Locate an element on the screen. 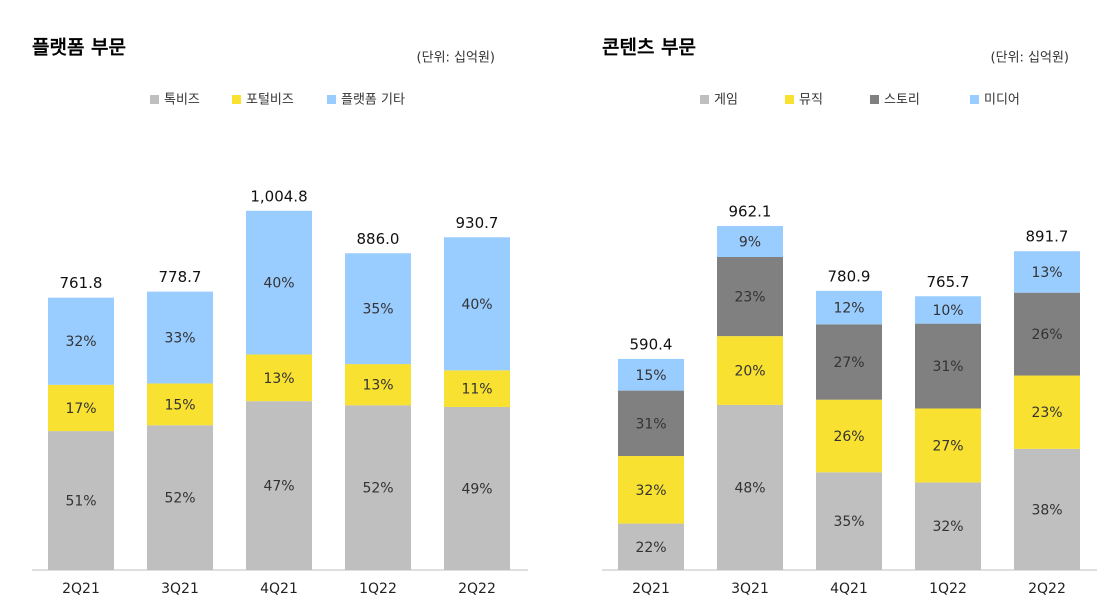 This screenshot has height=609, width=1113. segment-label: 17% is located at coordinates (80, 409).